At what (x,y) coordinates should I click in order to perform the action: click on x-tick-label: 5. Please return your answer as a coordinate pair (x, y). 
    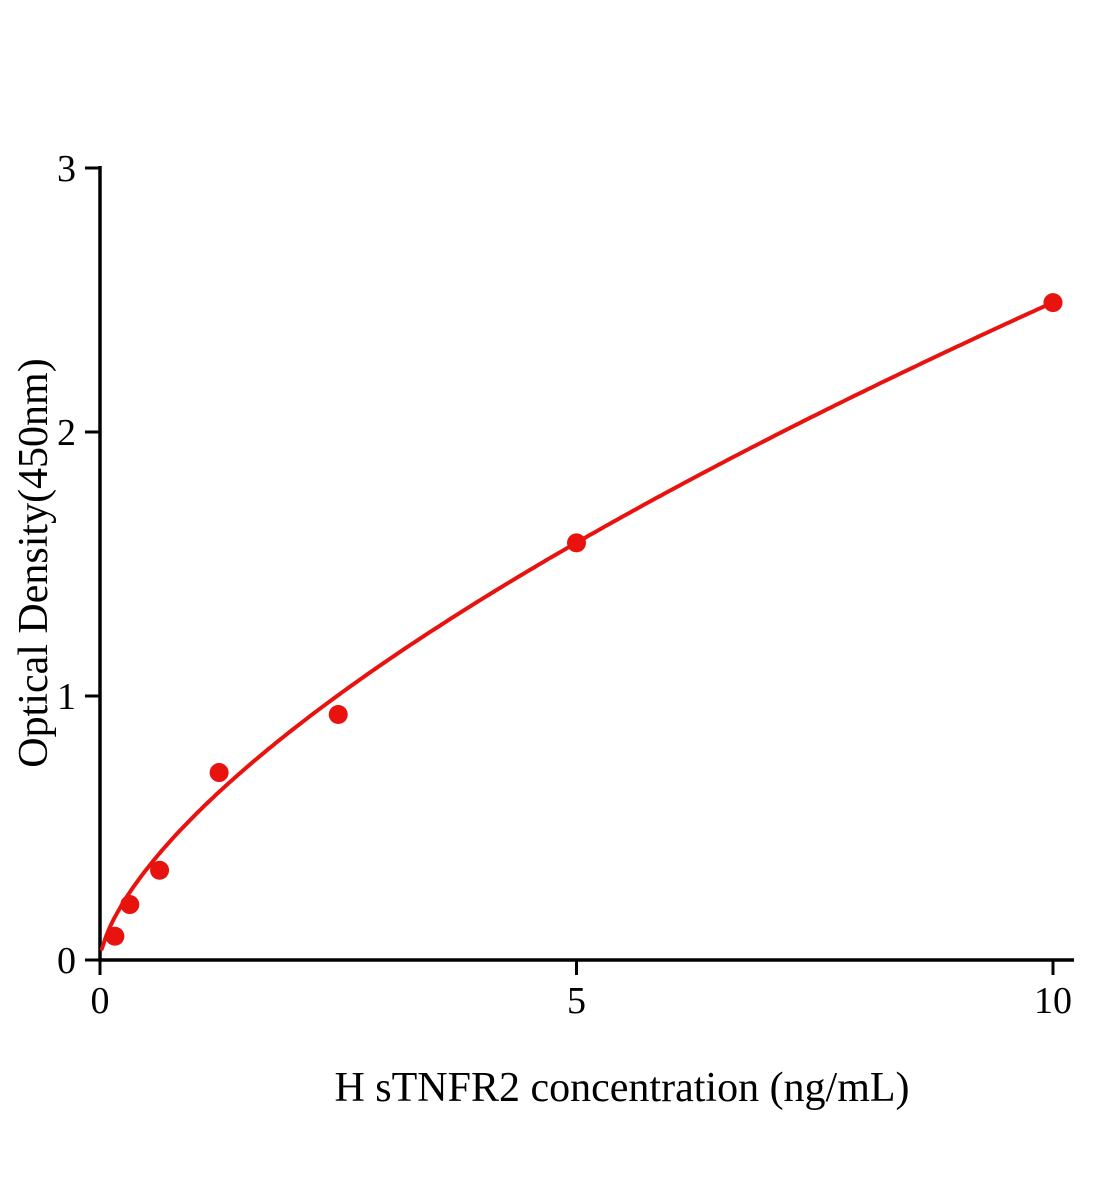
    Looking at the image, I should click on (576, 1001).